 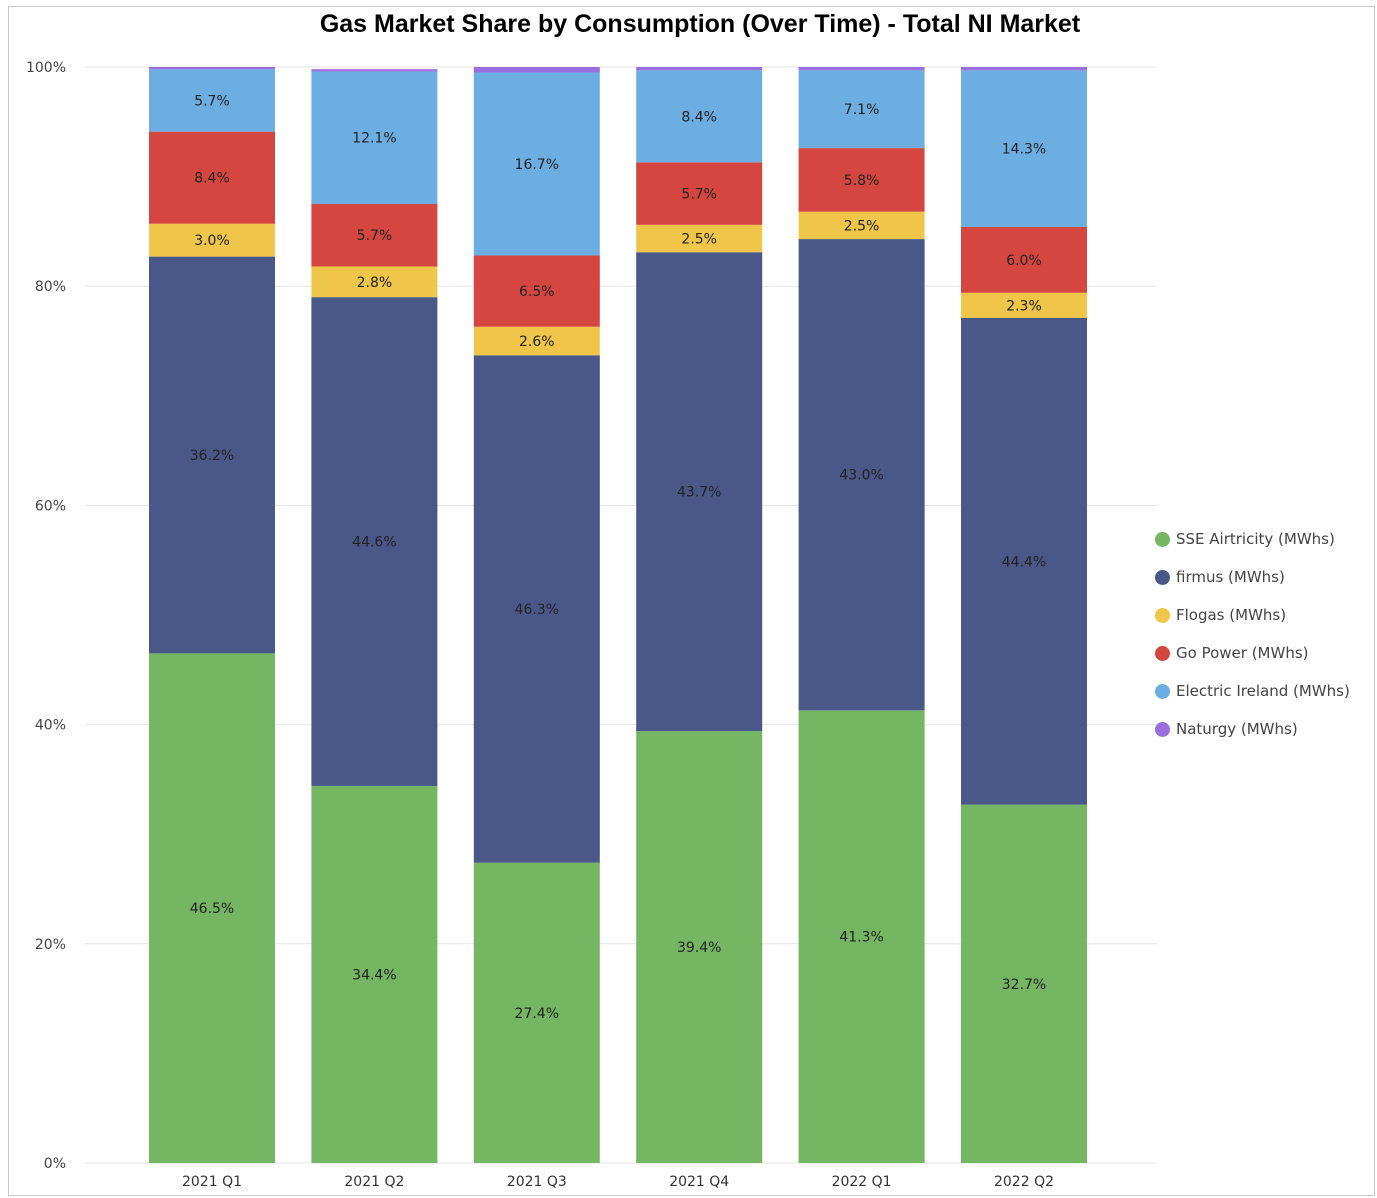 I want to click on data-label: 6.5%, so click(x=537, y=292).